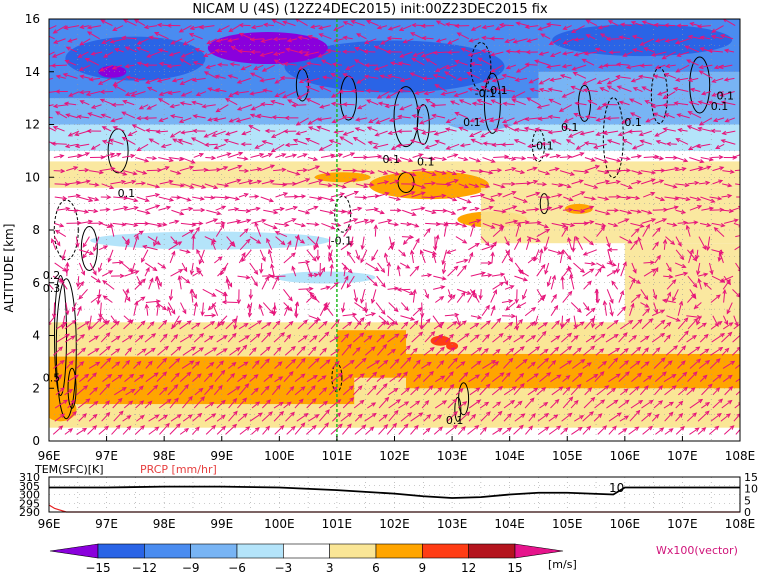 This screenshot has width=767, height=575. What do you see at coordinates (682, 524) in the screenshot?
I see `bottom-x-tick-label: 107E` at bounding box center [682, 524].